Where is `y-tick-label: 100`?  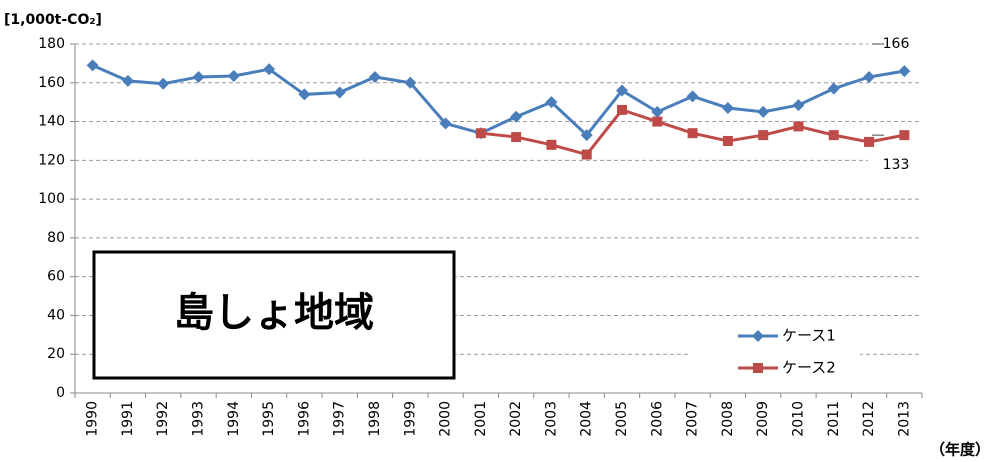 y-tick-label: 100 is located at coordinates (51, 199).